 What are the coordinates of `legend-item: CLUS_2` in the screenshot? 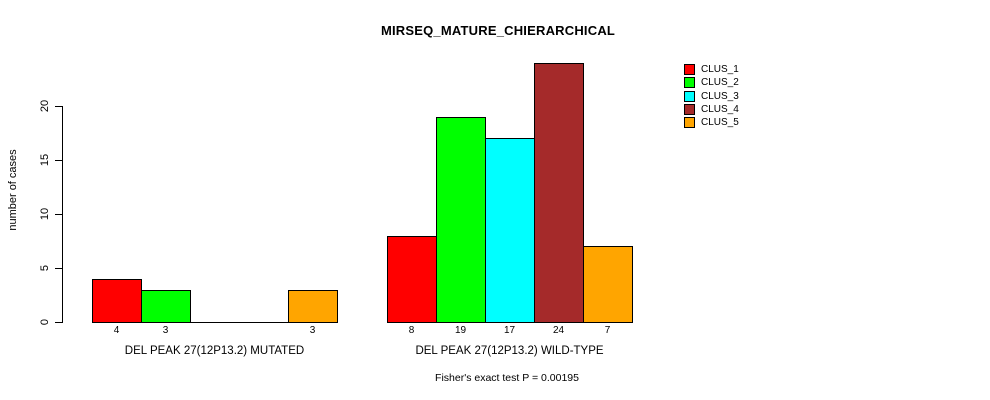 It's located at (711, 82).